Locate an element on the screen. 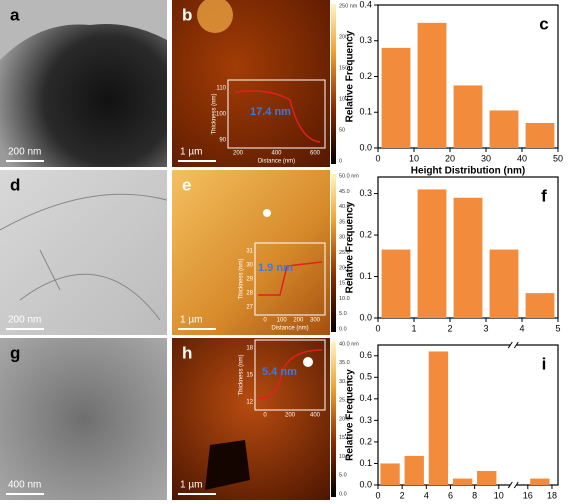 The height and width of the screenshot is (504, 587). panel-label: a is located at coordinates (15, 14).